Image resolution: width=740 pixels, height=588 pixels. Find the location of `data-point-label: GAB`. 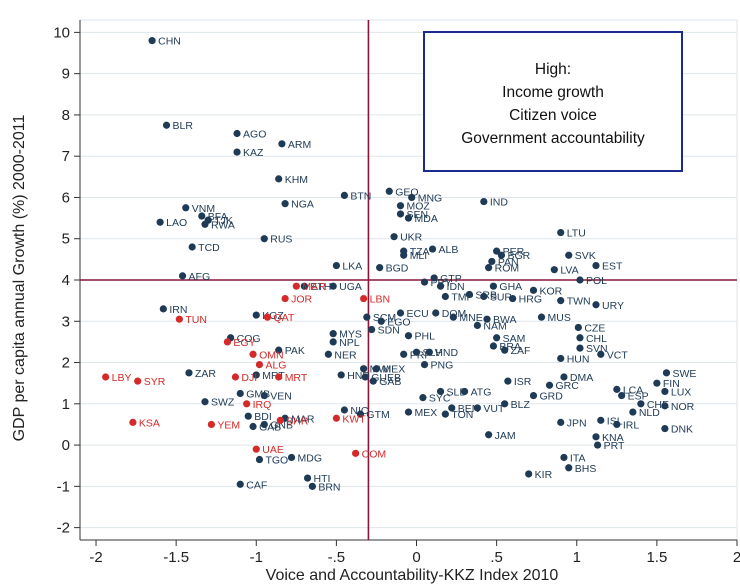

data-point-label: GAB is located at coordinates (270, 428).